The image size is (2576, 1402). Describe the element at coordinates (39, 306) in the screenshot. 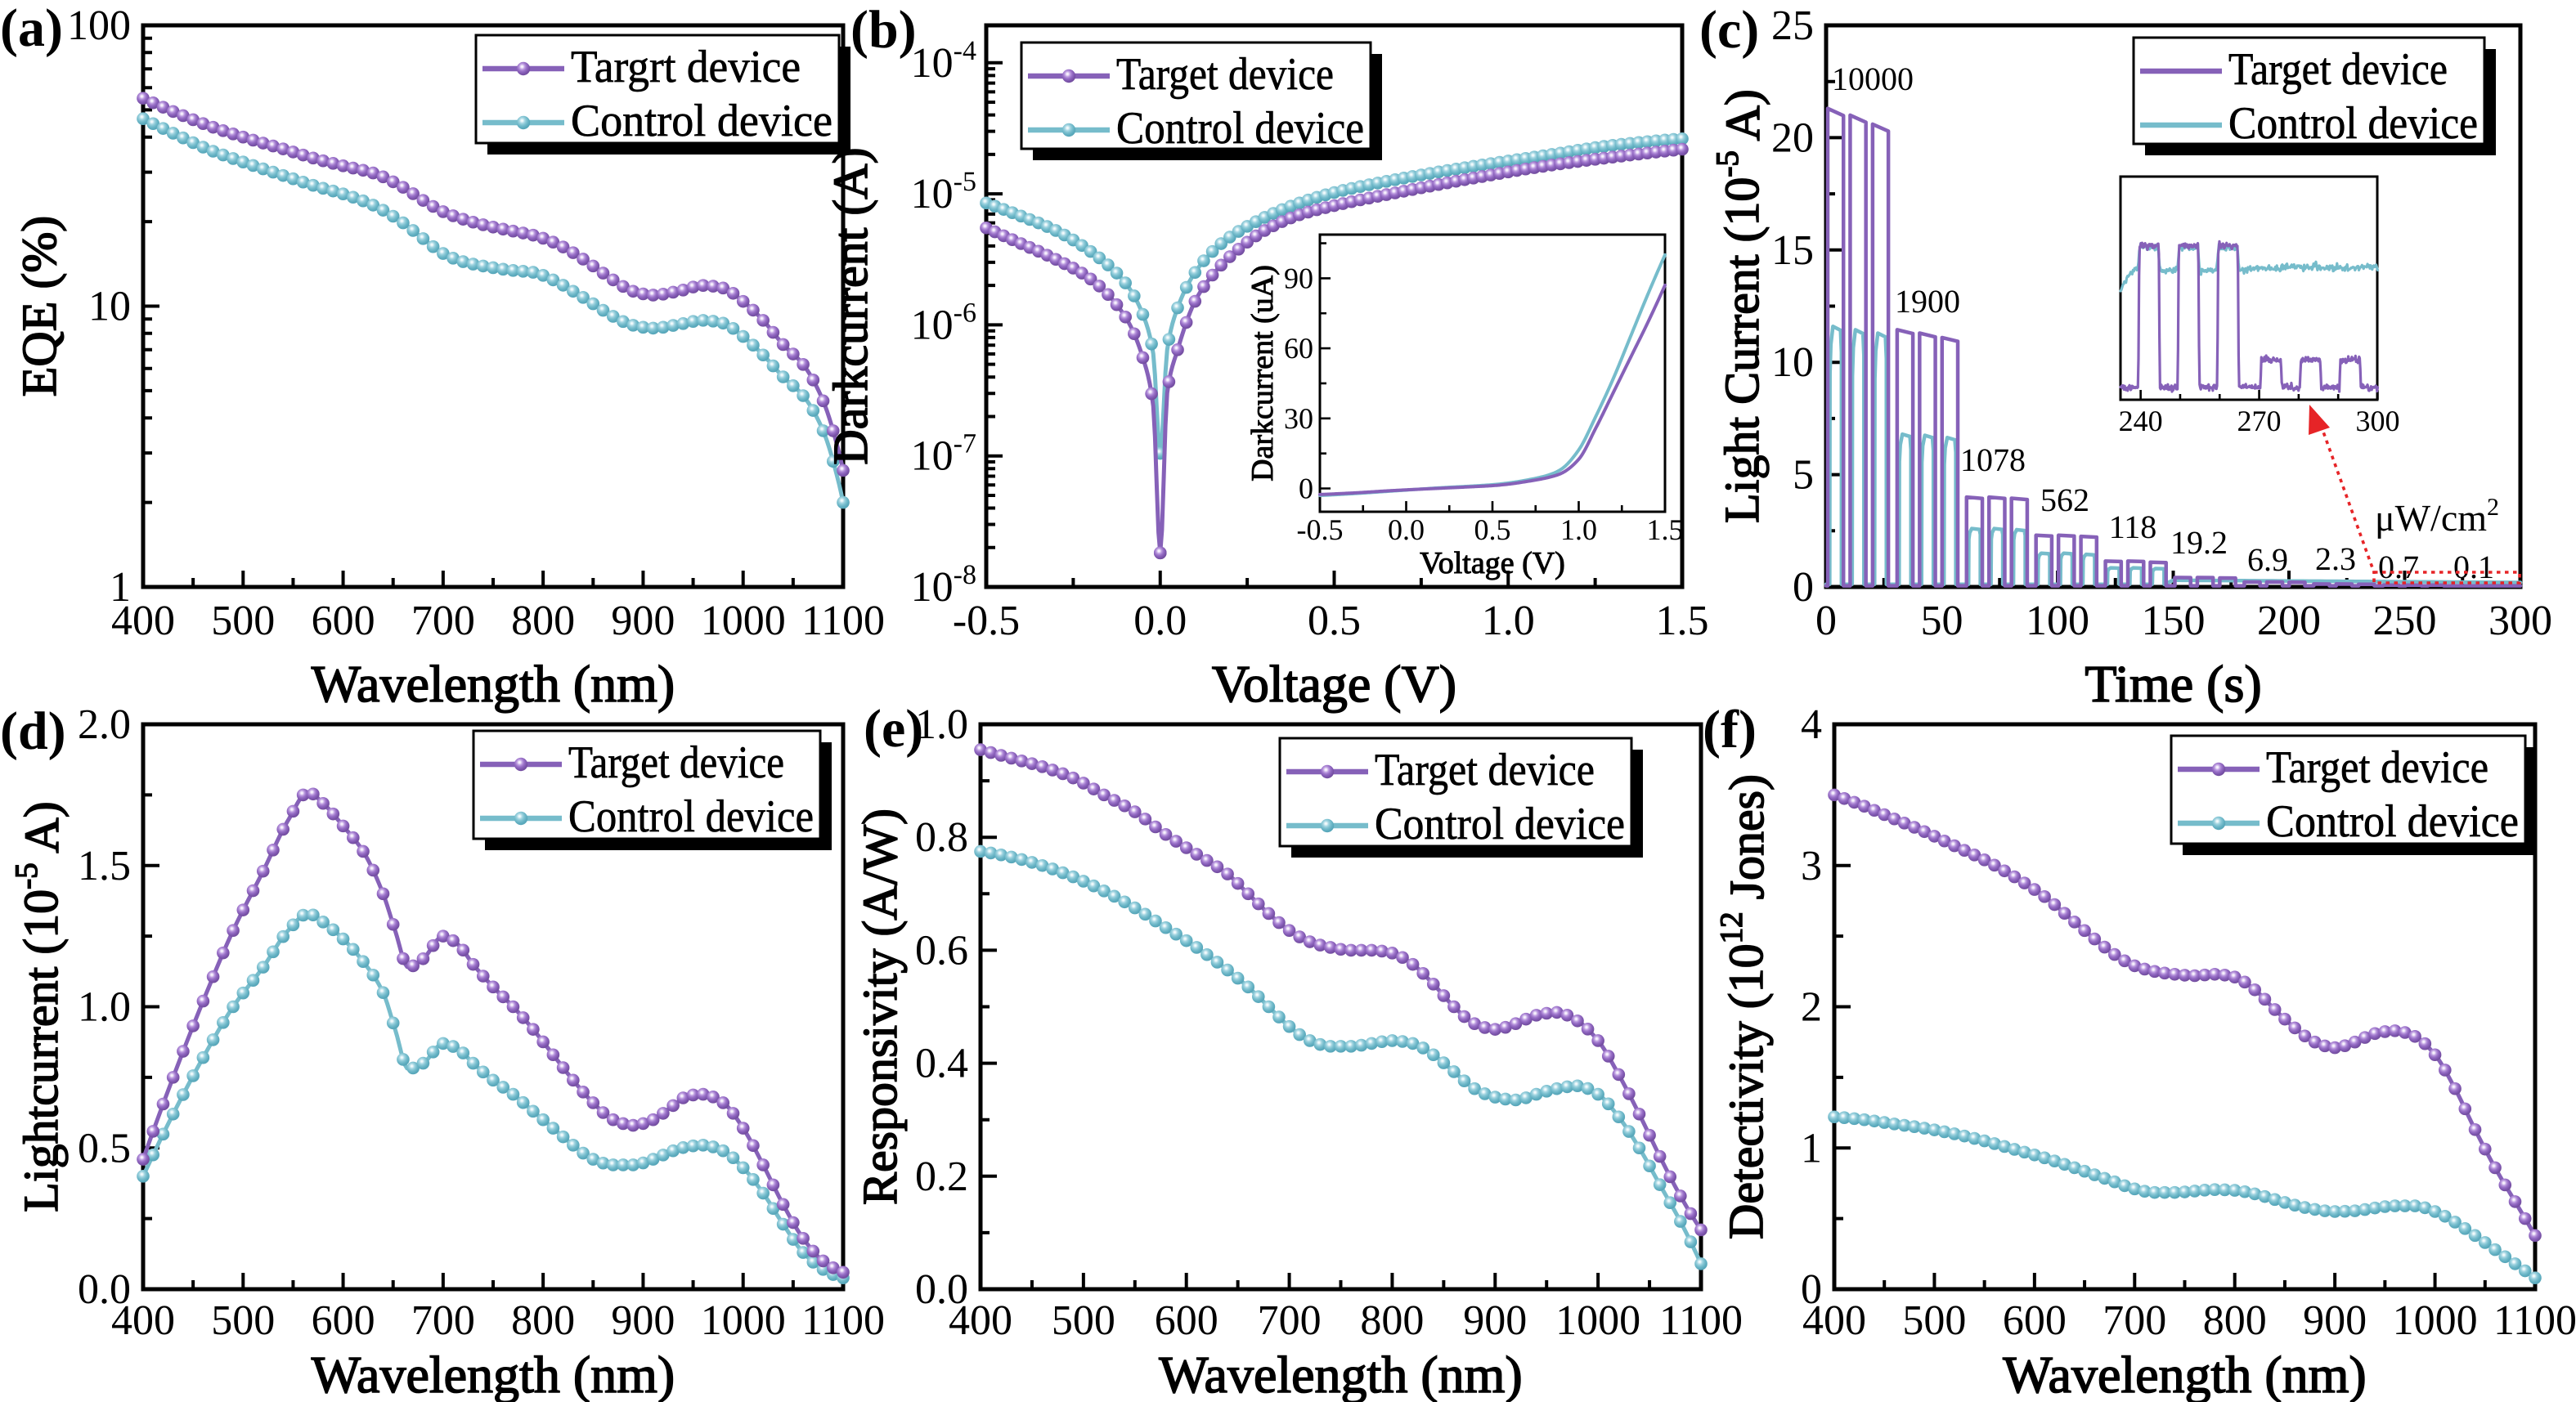

I see `svg-text: EQE (%)` at that location.